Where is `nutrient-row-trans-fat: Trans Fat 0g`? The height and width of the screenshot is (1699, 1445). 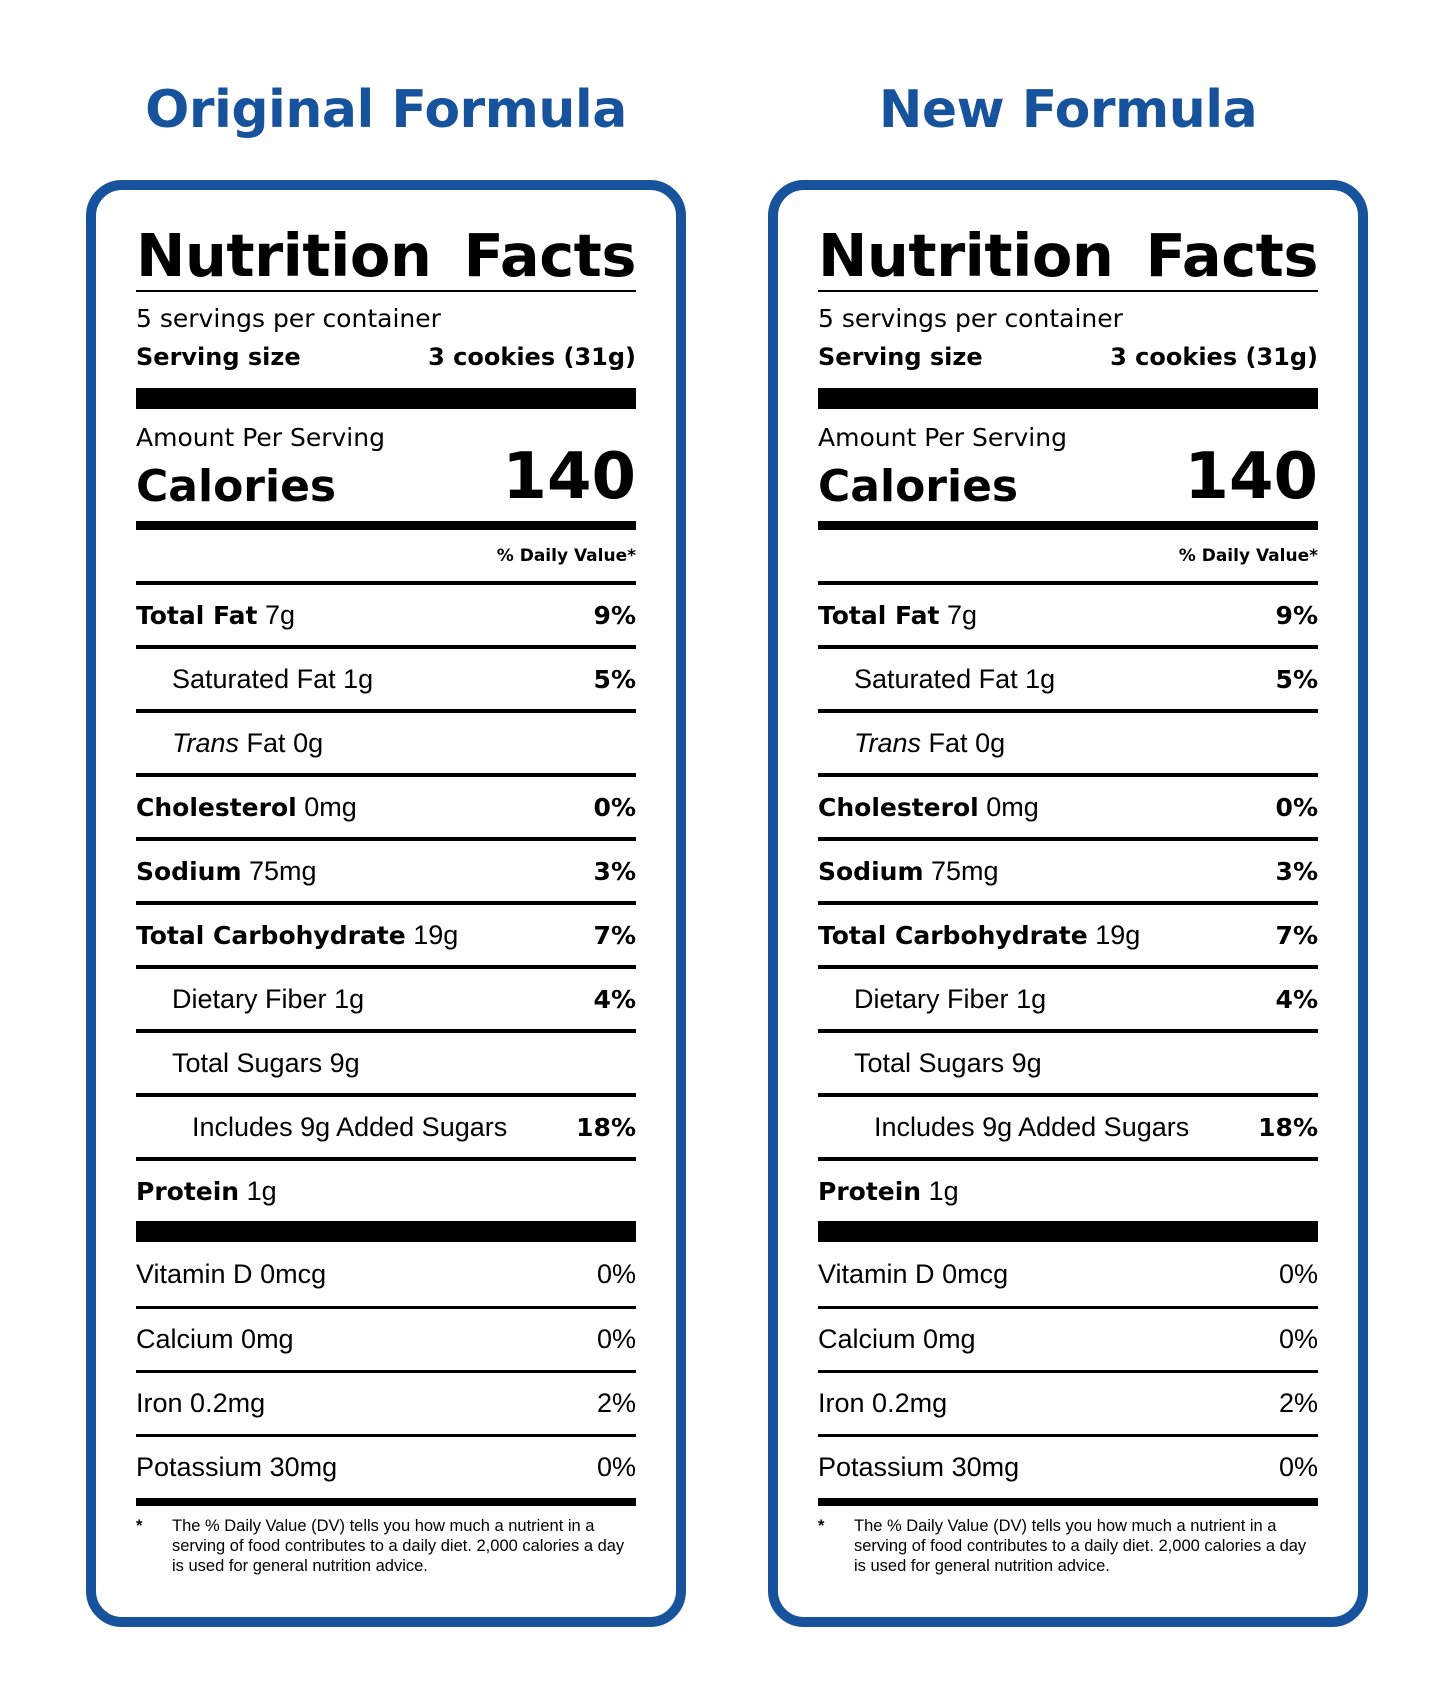 nutrient-row-trans-fat: Trans Fat 0g is located at coordinates (1068, 741).